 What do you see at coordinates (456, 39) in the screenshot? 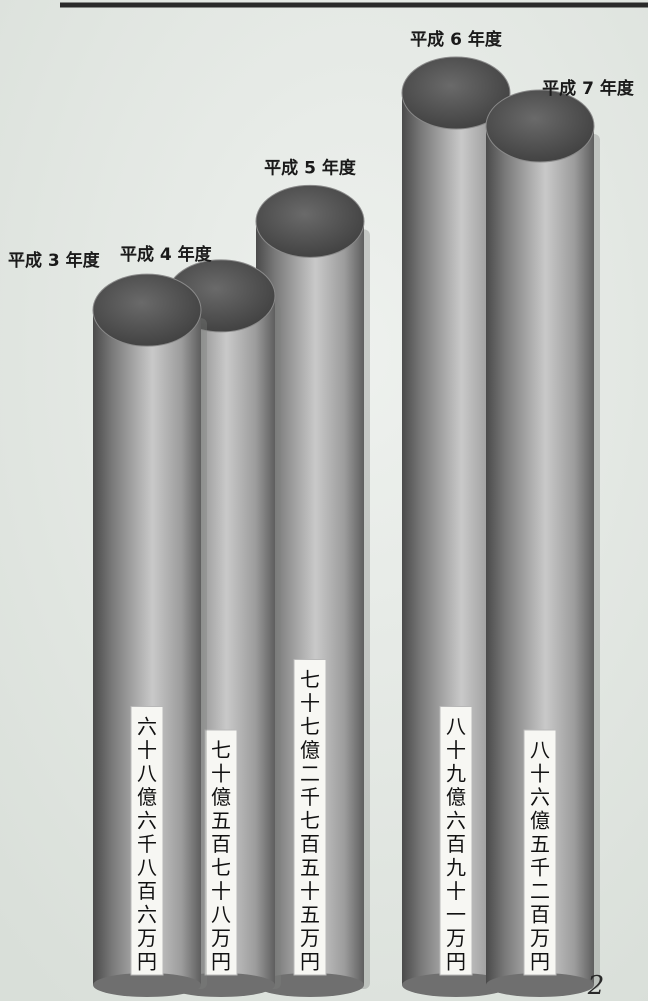
I see `category-label: 平成 6 年度` at bounding box center [456, 39].